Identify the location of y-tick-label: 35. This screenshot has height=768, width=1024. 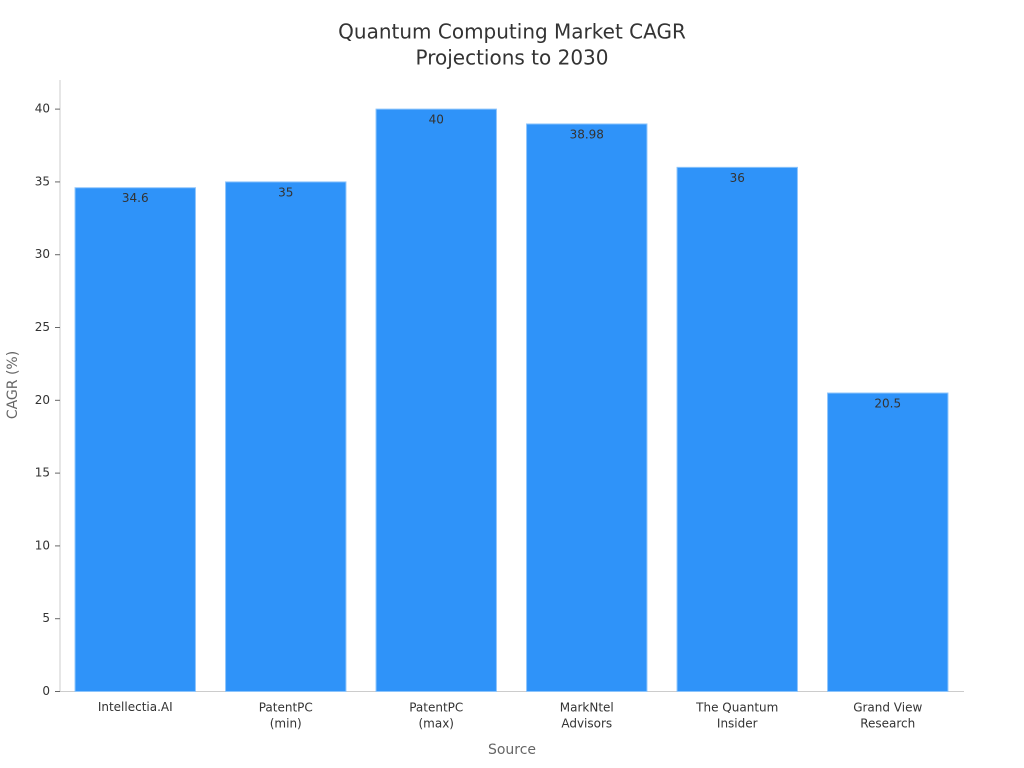
(42, 181).